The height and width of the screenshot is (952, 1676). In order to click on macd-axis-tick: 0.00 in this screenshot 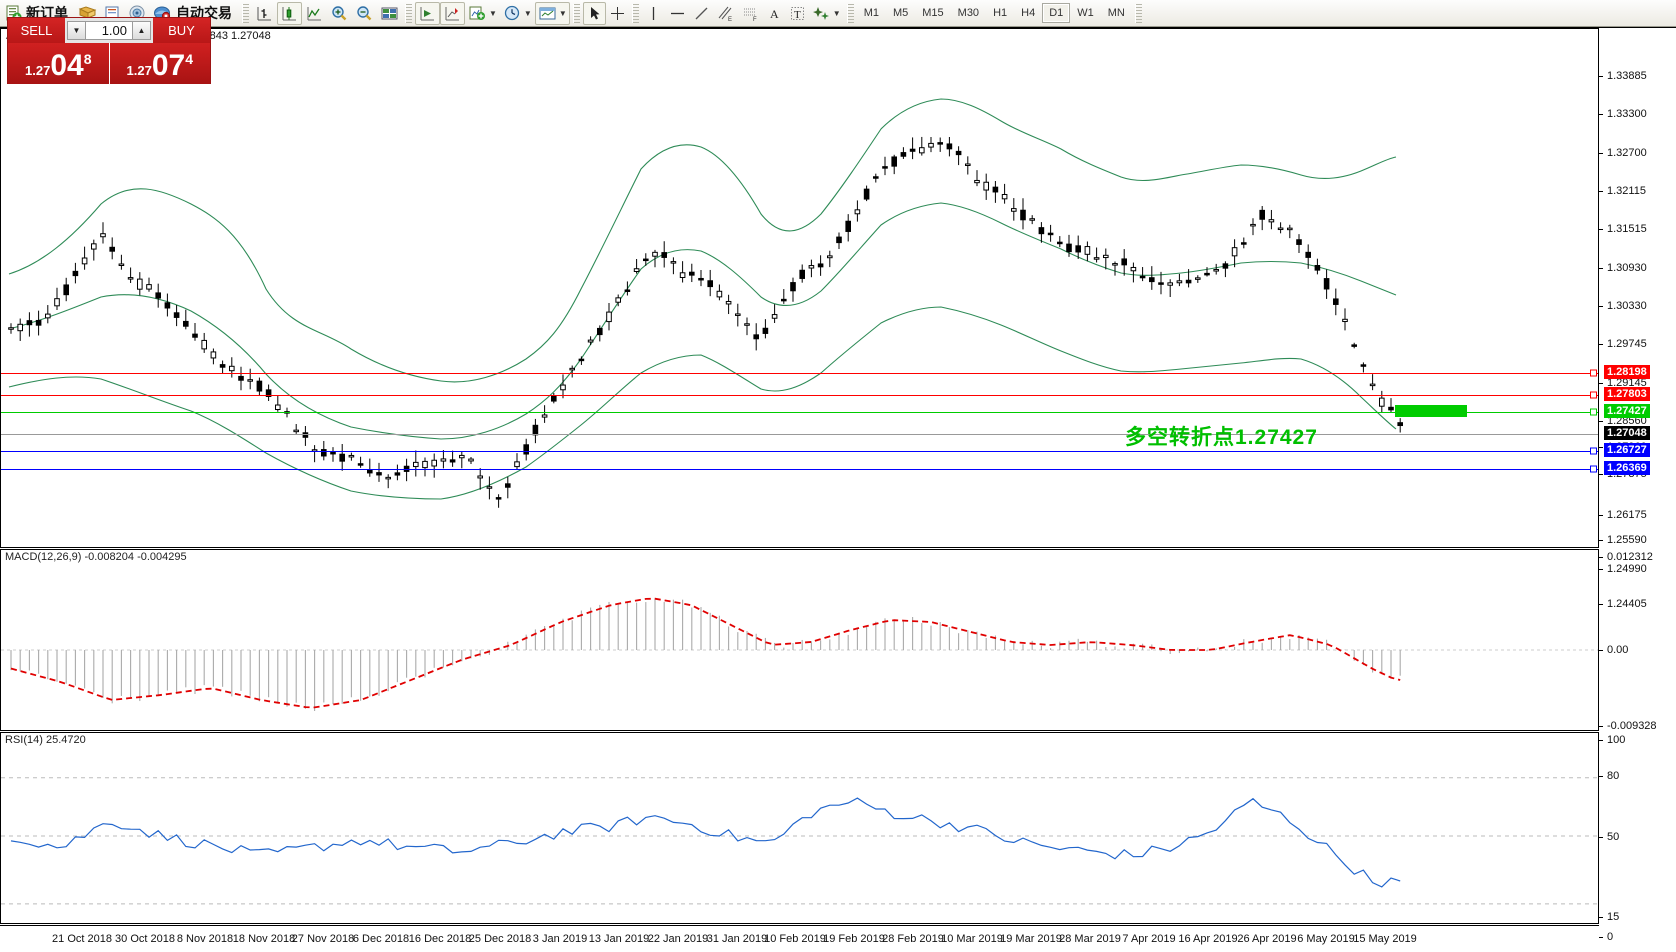, I will do `click(1613, 650)`.